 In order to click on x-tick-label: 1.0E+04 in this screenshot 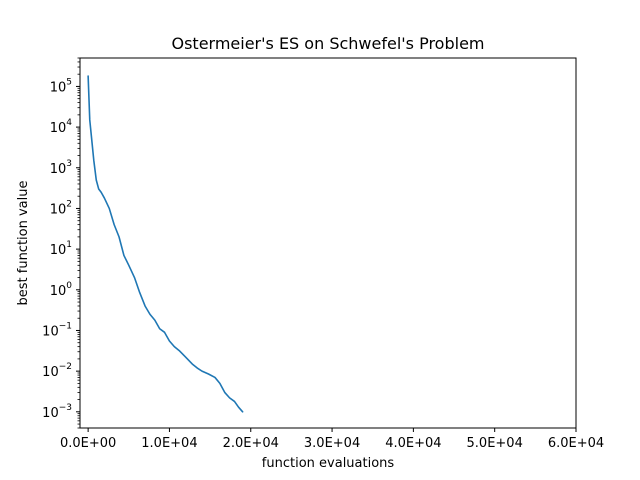, I will do `click(169, 443)`.